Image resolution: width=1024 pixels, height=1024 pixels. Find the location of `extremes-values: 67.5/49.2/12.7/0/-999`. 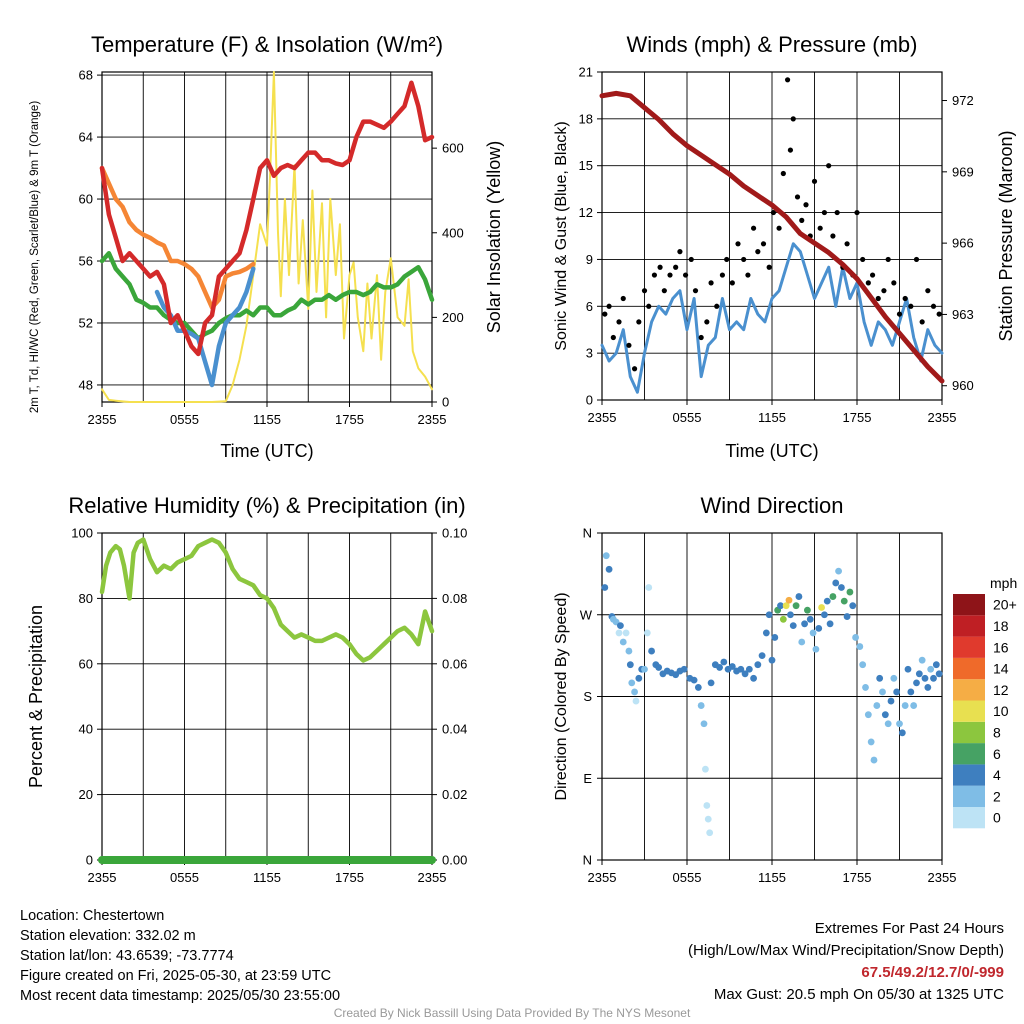

extremes-values: 67.5/49.2/12.7/0/-999 is located at coordinates (932, 972).